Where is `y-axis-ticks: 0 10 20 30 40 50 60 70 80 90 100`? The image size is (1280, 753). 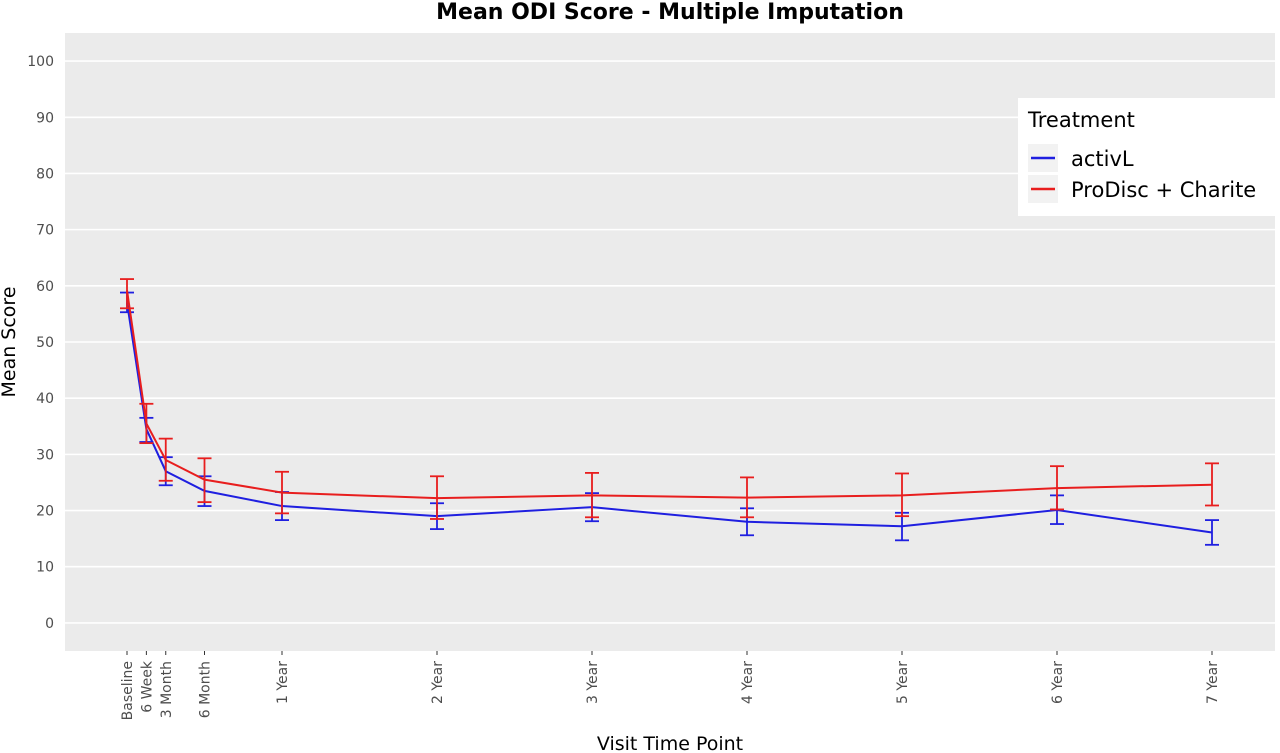
y-axis-ticks: 0 10 20 30 40 50 60 70 80 90 100 is located at coordinates (40, 343).